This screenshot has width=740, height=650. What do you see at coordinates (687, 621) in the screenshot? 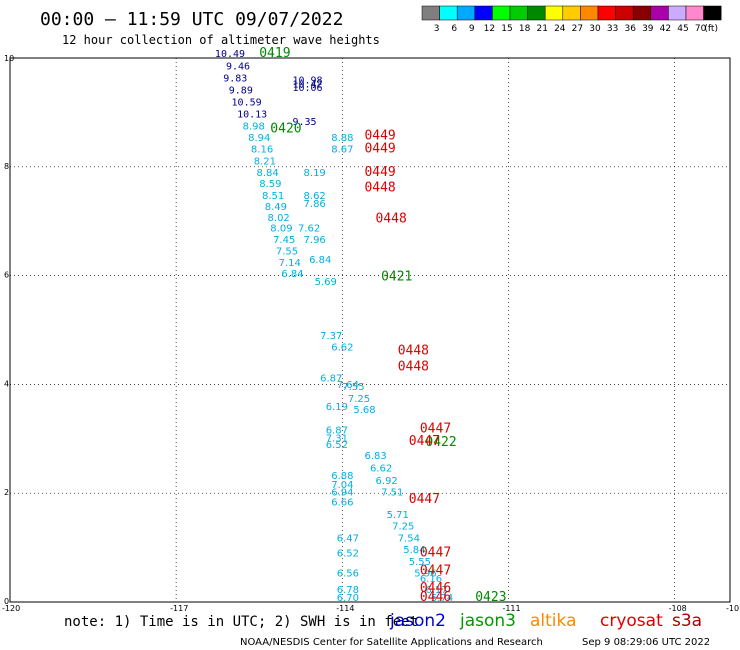
I see `legend-item-s3a: s3a` at bounding box center [687, 621].